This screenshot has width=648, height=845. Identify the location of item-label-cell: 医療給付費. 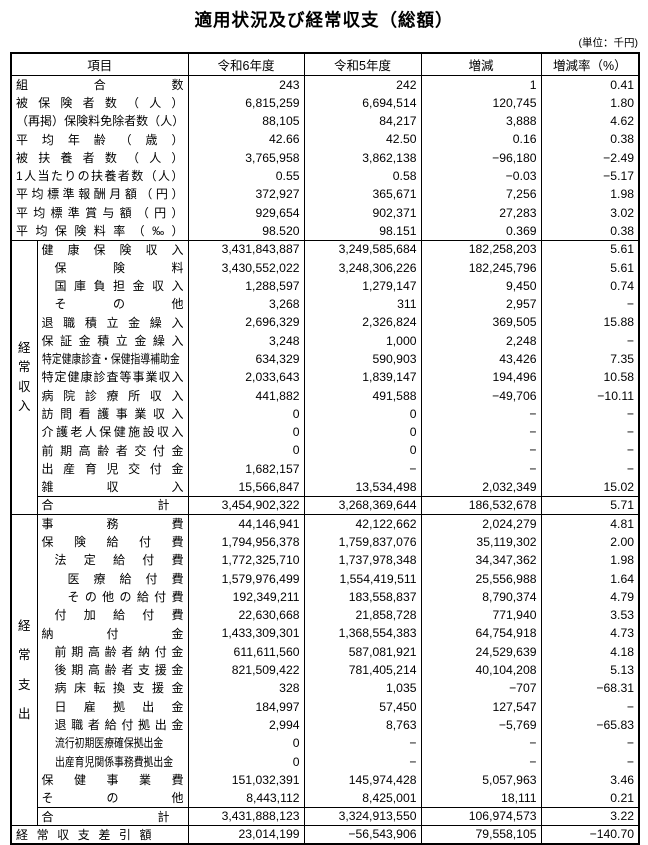
(112, 578).